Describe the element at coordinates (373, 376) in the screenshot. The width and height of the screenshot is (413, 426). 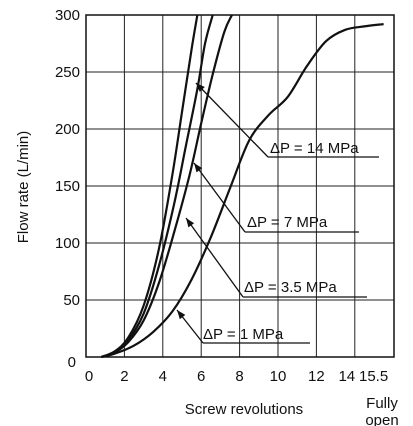
I see `x-tick-label: 15.5` at that location.